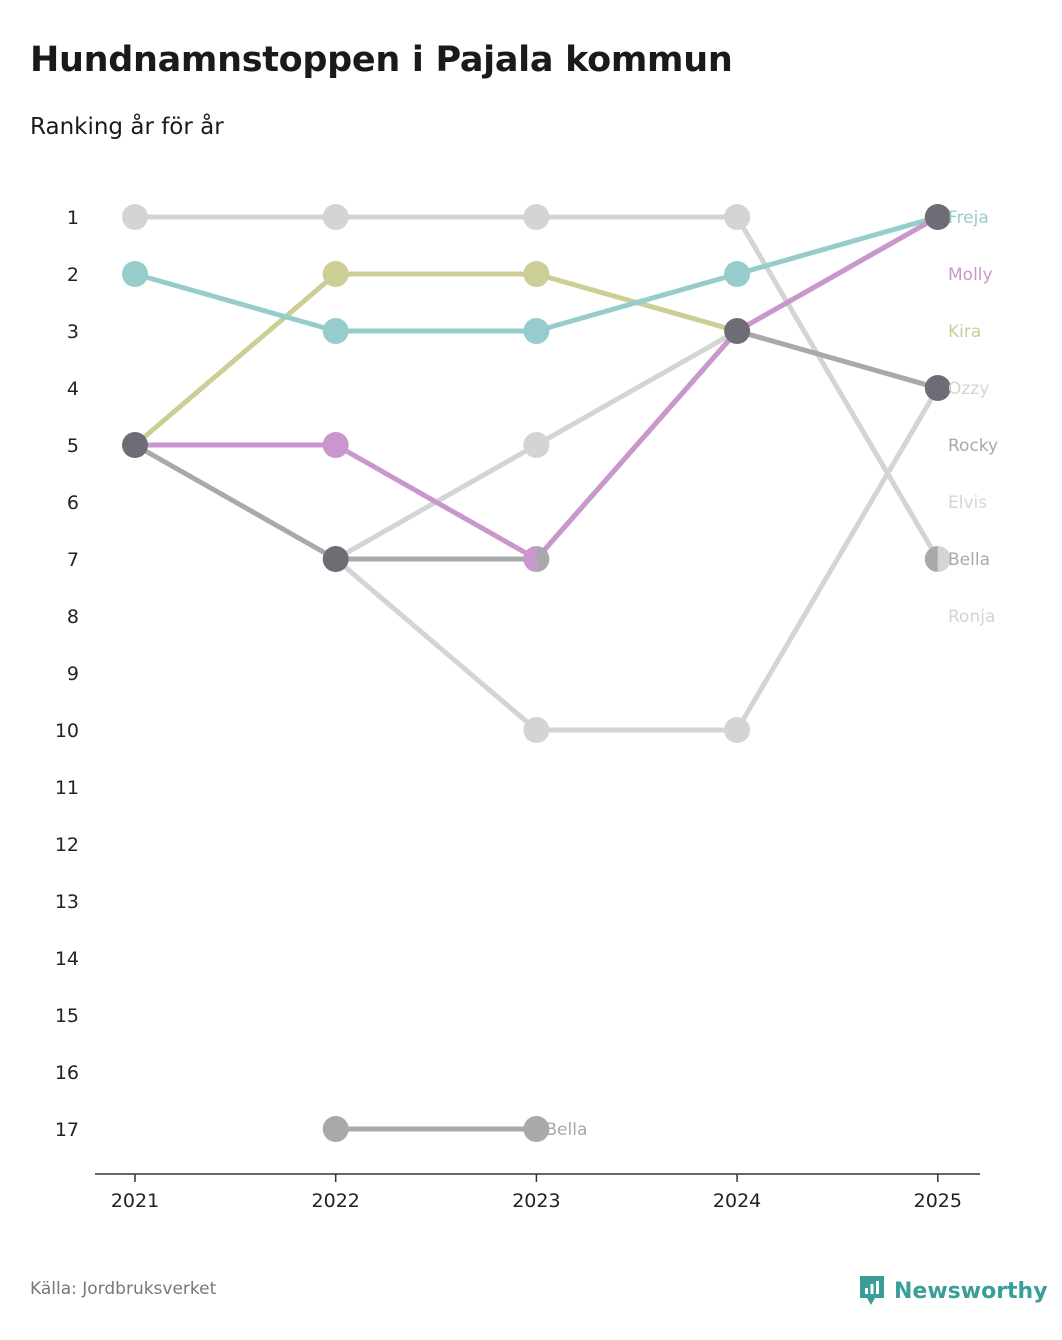 This screenshot has height=1340, width=1062. I want to click on series-line-kira, so click(235, 359).